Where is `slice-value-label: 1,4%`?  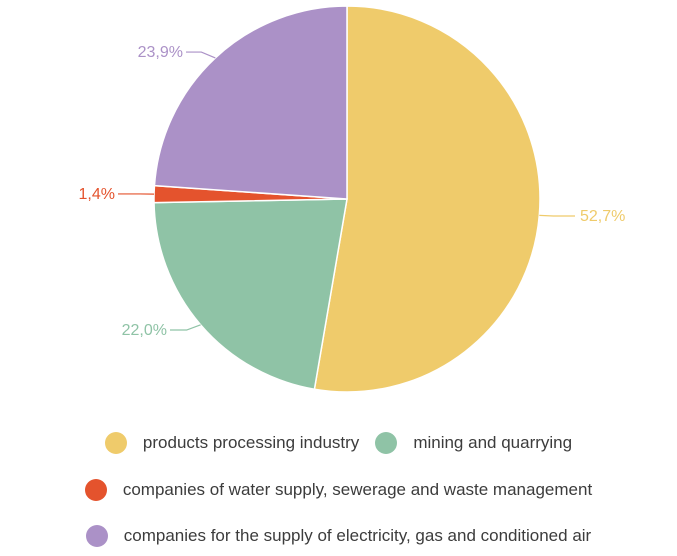
slice-value-label: 1,4% is located at coordinates (97, 194).